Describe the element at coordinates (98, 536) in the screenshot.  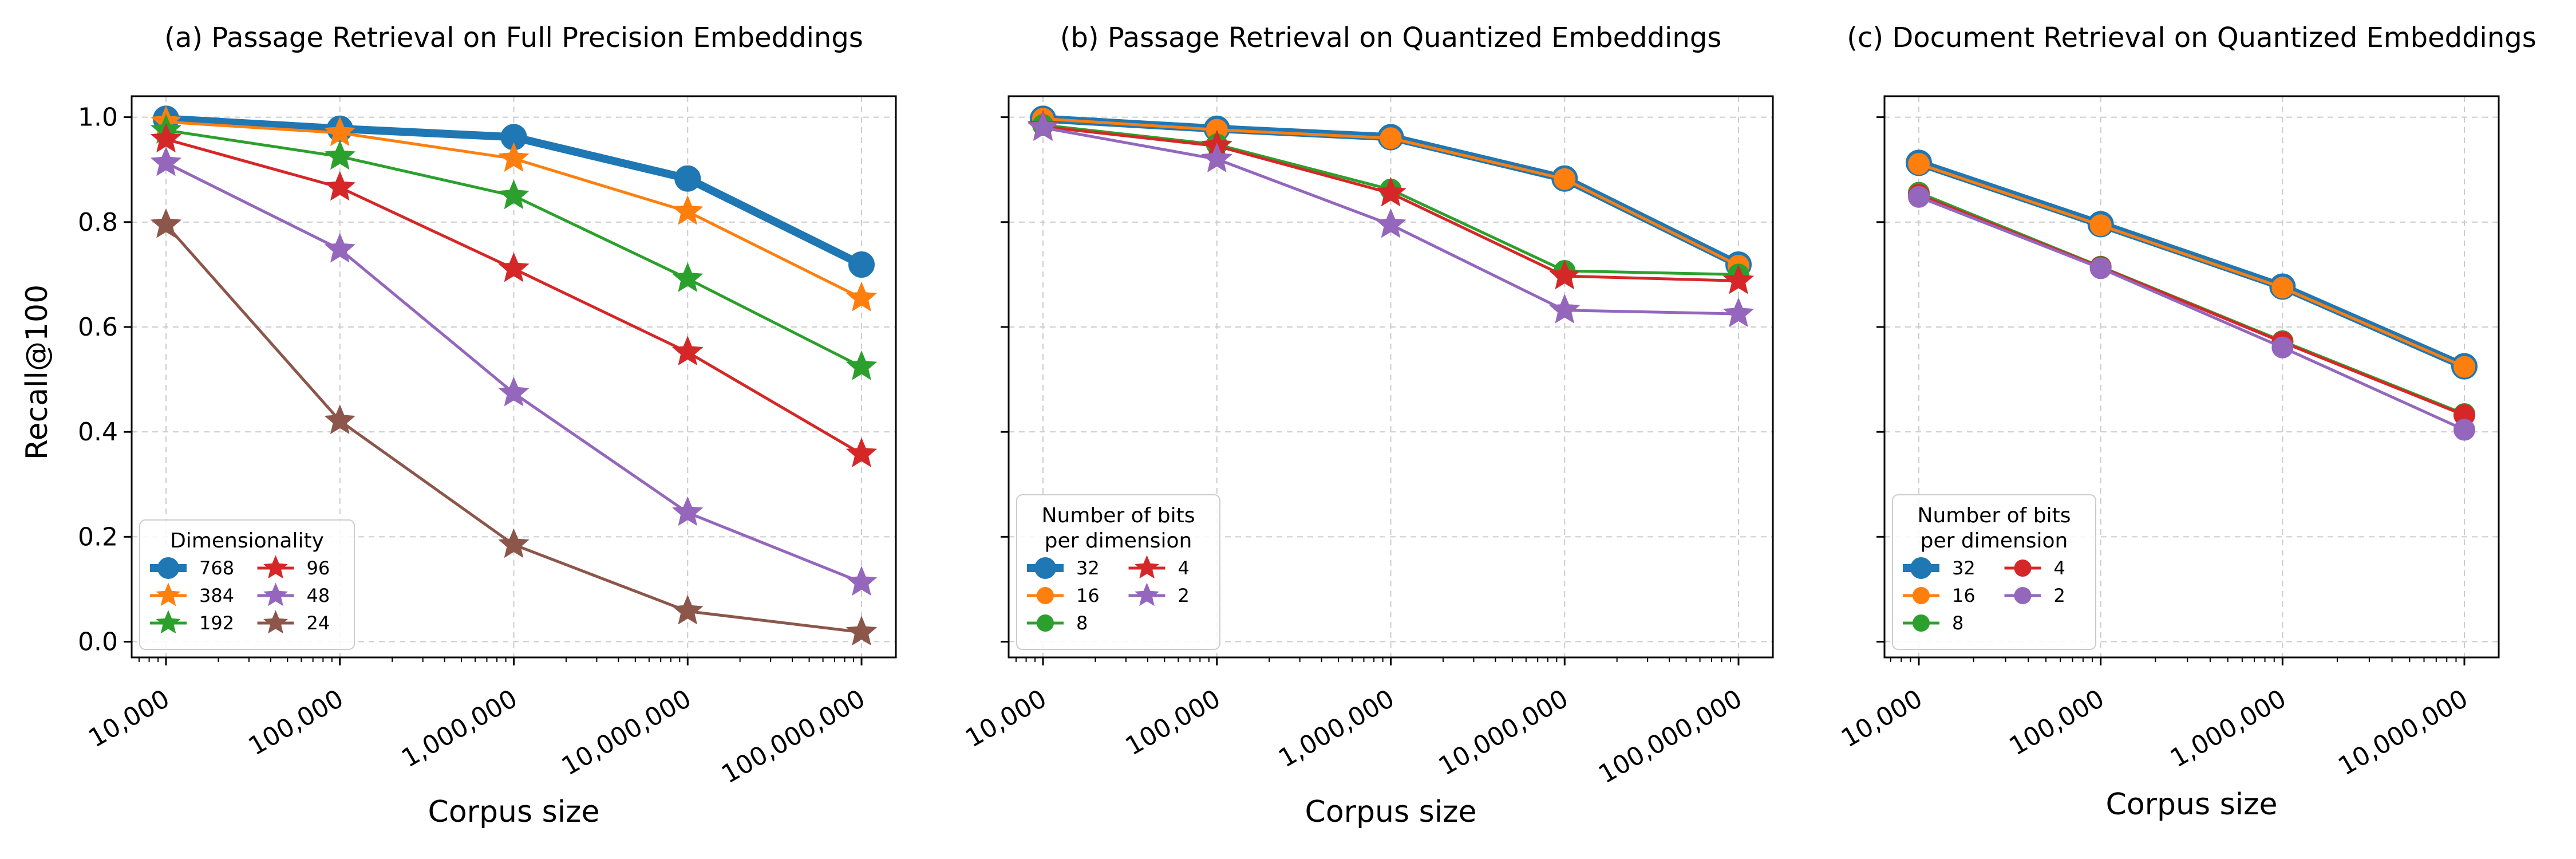
I see `y-tick-label: 0.2` at that location.